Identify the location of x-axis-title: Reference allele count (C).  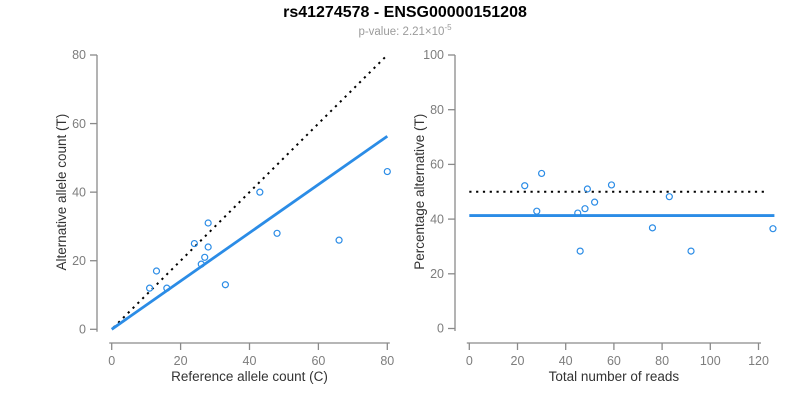
(249, 376).